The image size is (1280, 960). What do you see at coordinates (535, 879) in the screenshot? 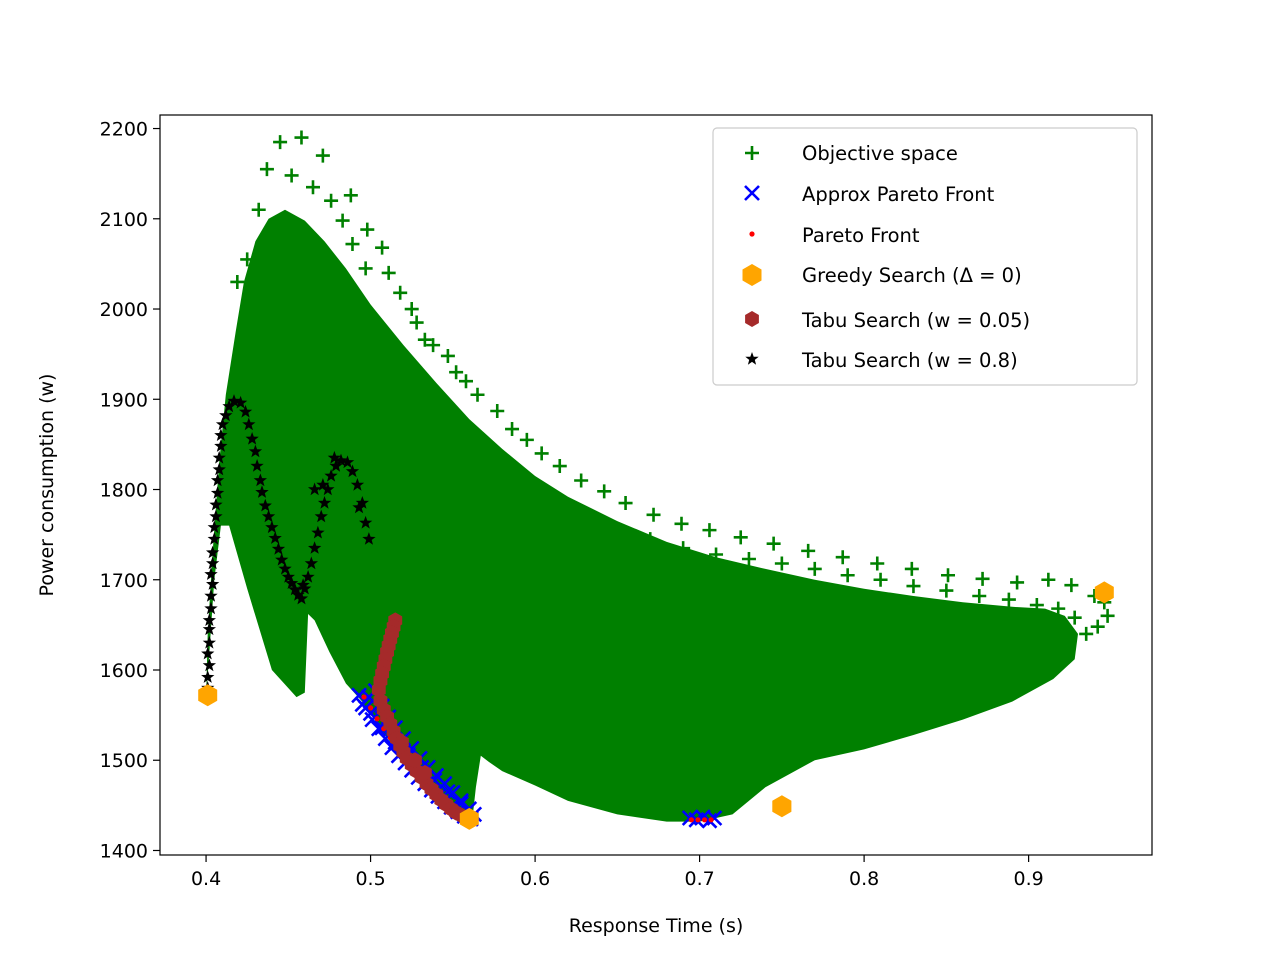
I see `x-tick-label-2: 0.6` at bounding box center [535, 879].